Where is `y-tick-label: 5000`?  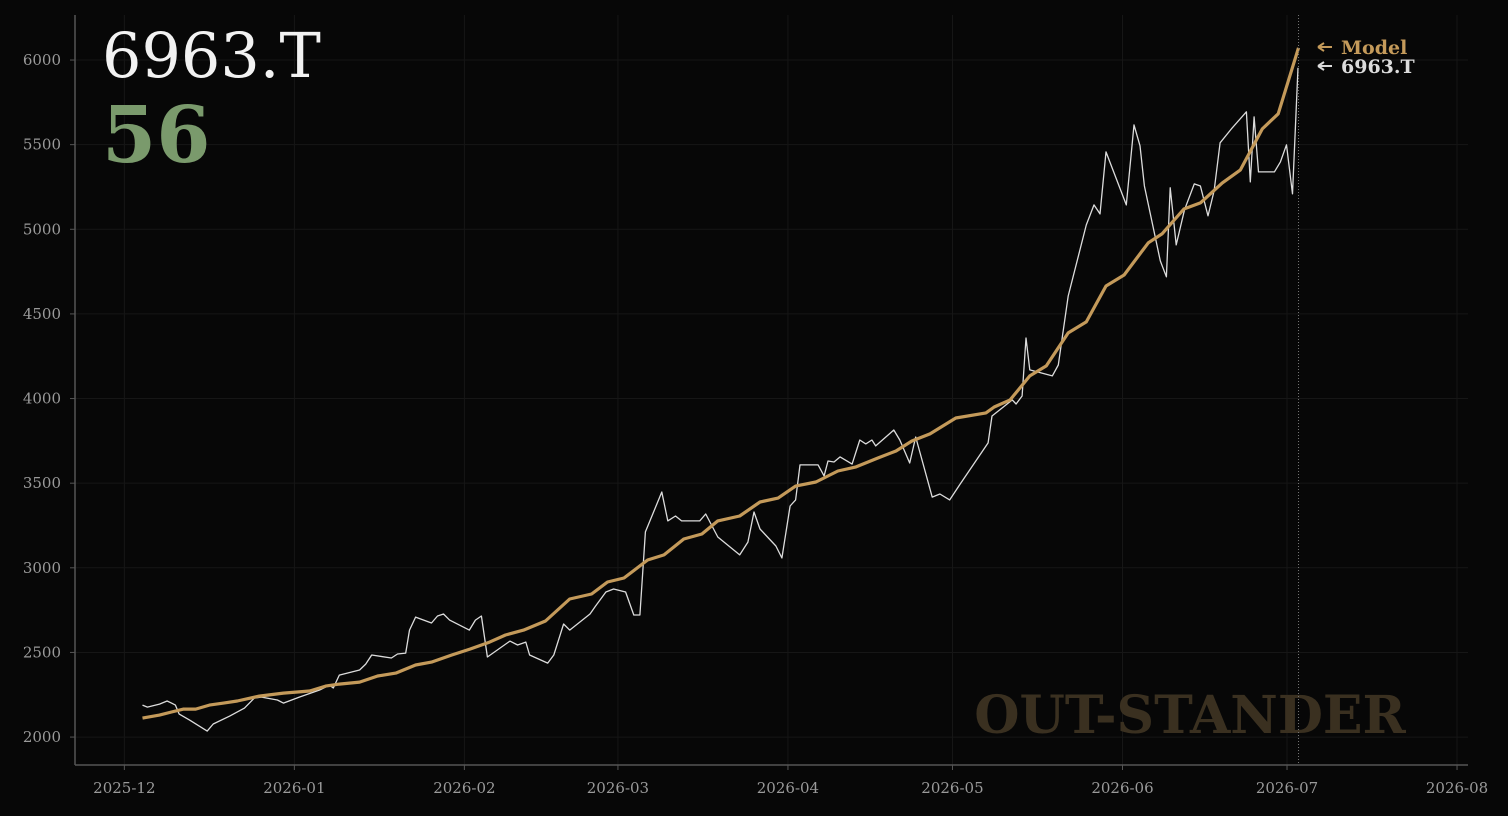 y-tick-label: 5000 is located at coordinates (42, 229).